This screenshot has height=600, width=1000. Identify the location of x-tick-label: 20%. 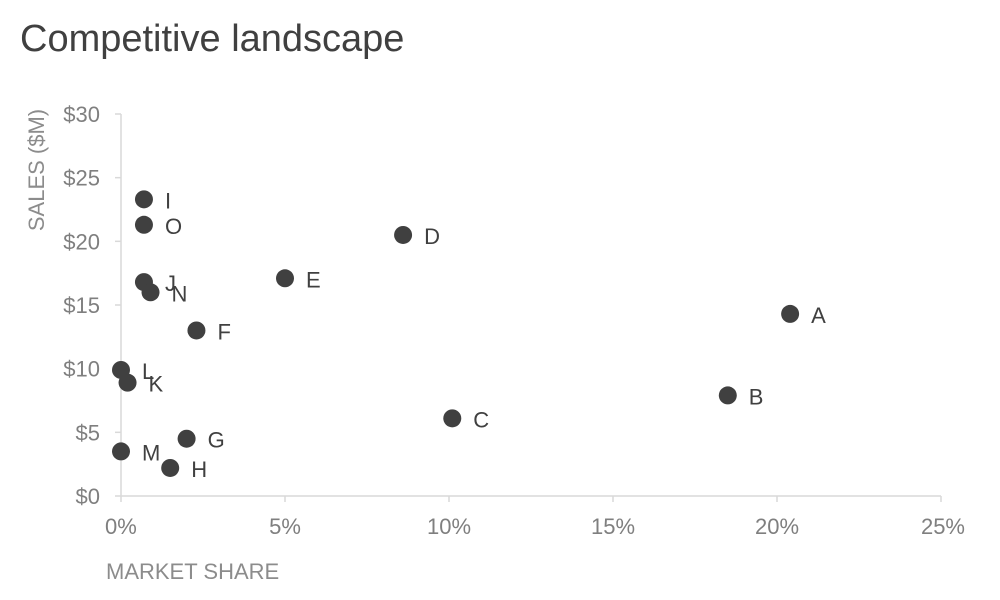
(777, 526).